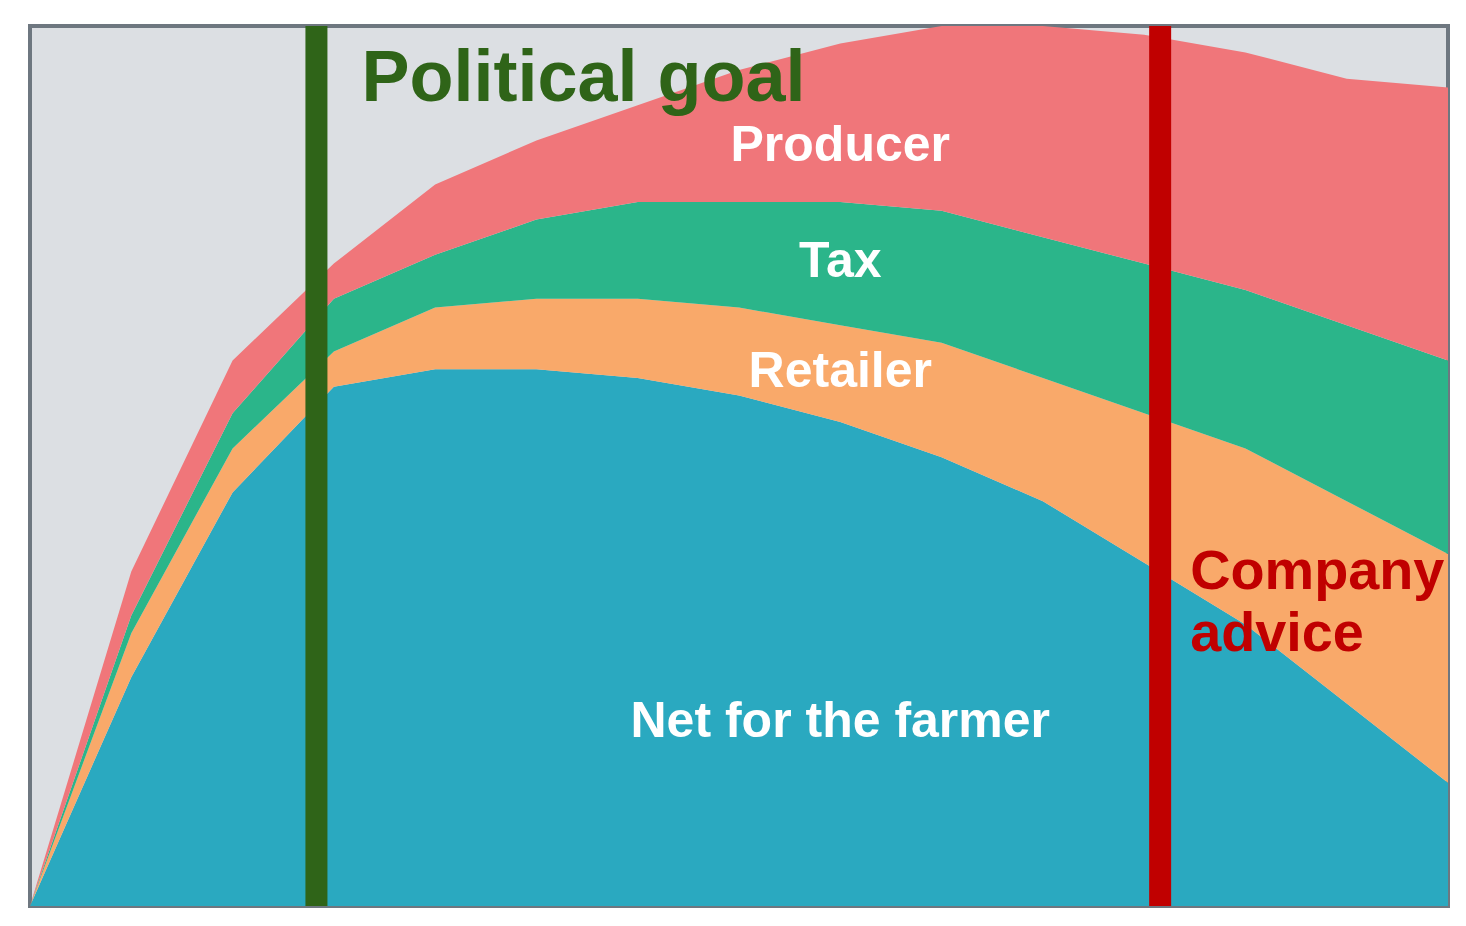  What do you see at coordinates (840, 259) in the screenshot?
I see `series-label: Tax` at bounding box center [840, 259].